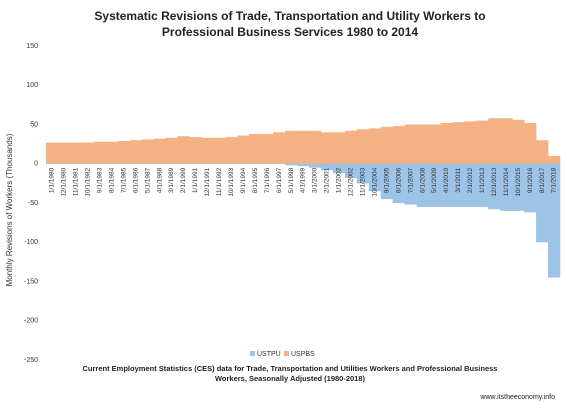  What do you see at coordinates (303, 354) in the screenshot?
I see `legend-label: USPBS` at bounding box center [303, 354].